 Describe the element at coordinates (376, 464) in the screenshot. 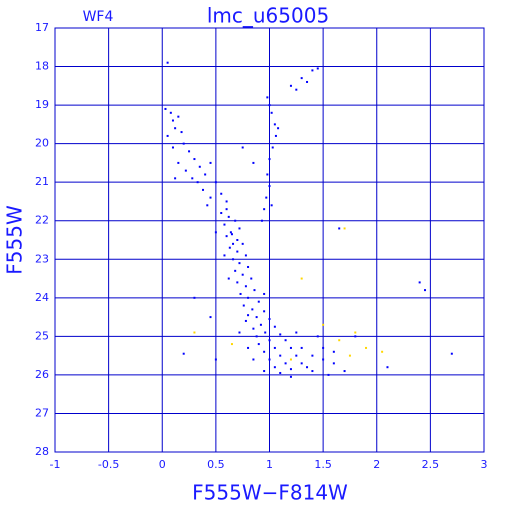

I see `x-tick-label: 2` at that location.